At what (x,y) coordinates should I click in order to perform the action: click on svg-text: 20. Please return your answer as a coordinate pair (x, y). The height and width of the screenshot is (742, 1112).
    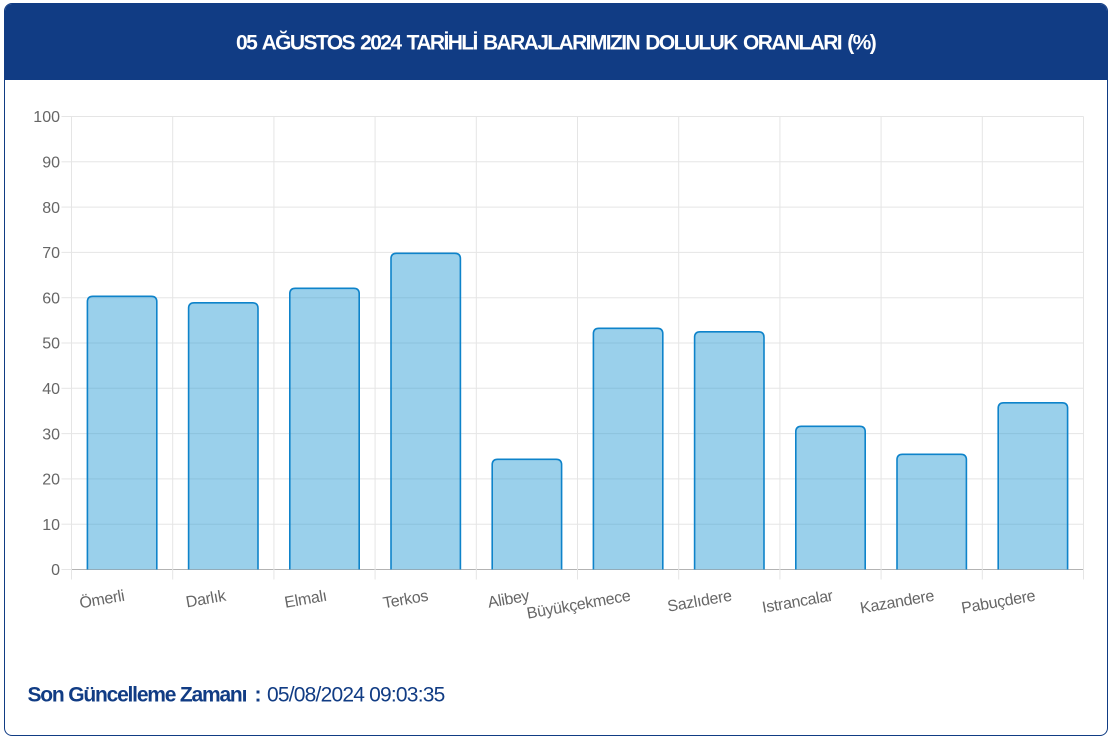
    Looking at the image, I should click on (51, 480).